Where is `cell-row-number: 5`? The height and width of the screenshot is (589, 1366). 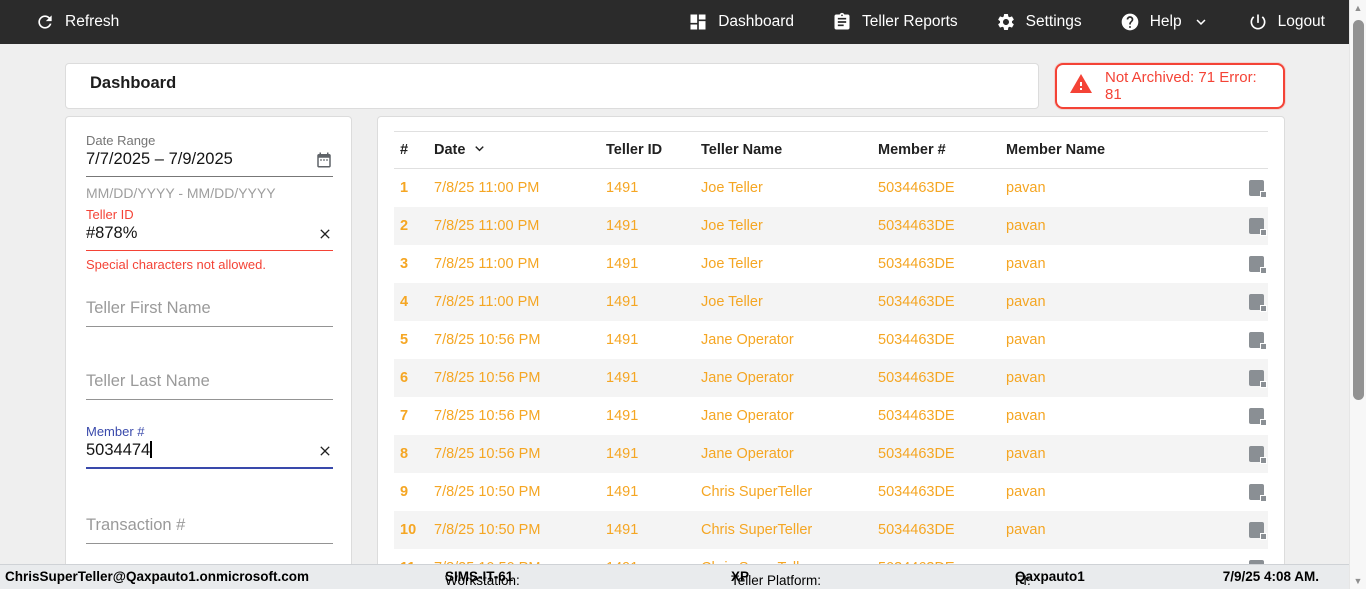
cell-row-number: 5 is located at coordinates (404, 340).